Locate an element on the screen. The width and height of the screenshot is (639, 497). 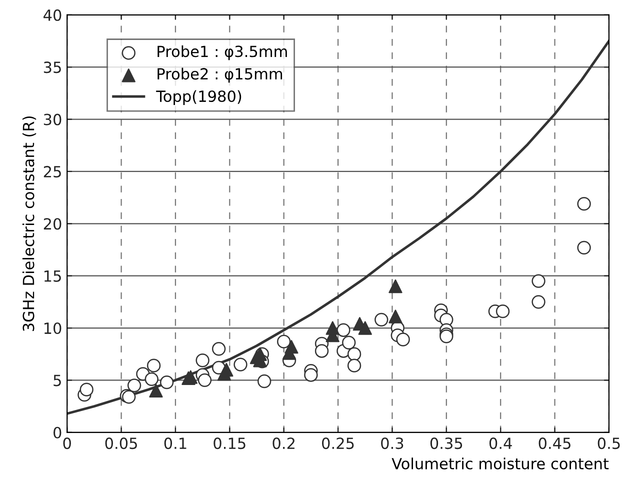
y-tick-label: 35 is located at coordinates (52, 68).